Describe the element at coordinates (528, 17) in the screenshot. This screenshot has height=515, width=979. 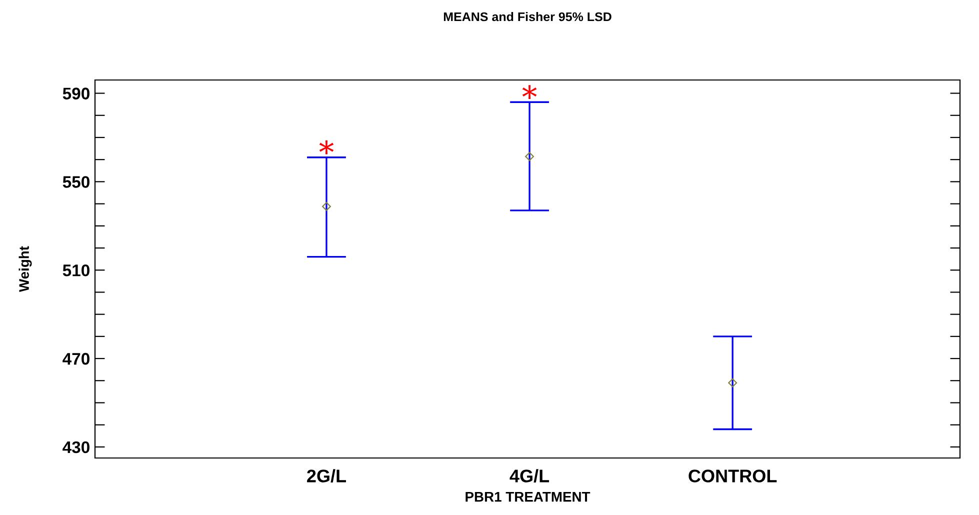
I see `chart-title: MEANS and Fisher 95% LSD` at that location.